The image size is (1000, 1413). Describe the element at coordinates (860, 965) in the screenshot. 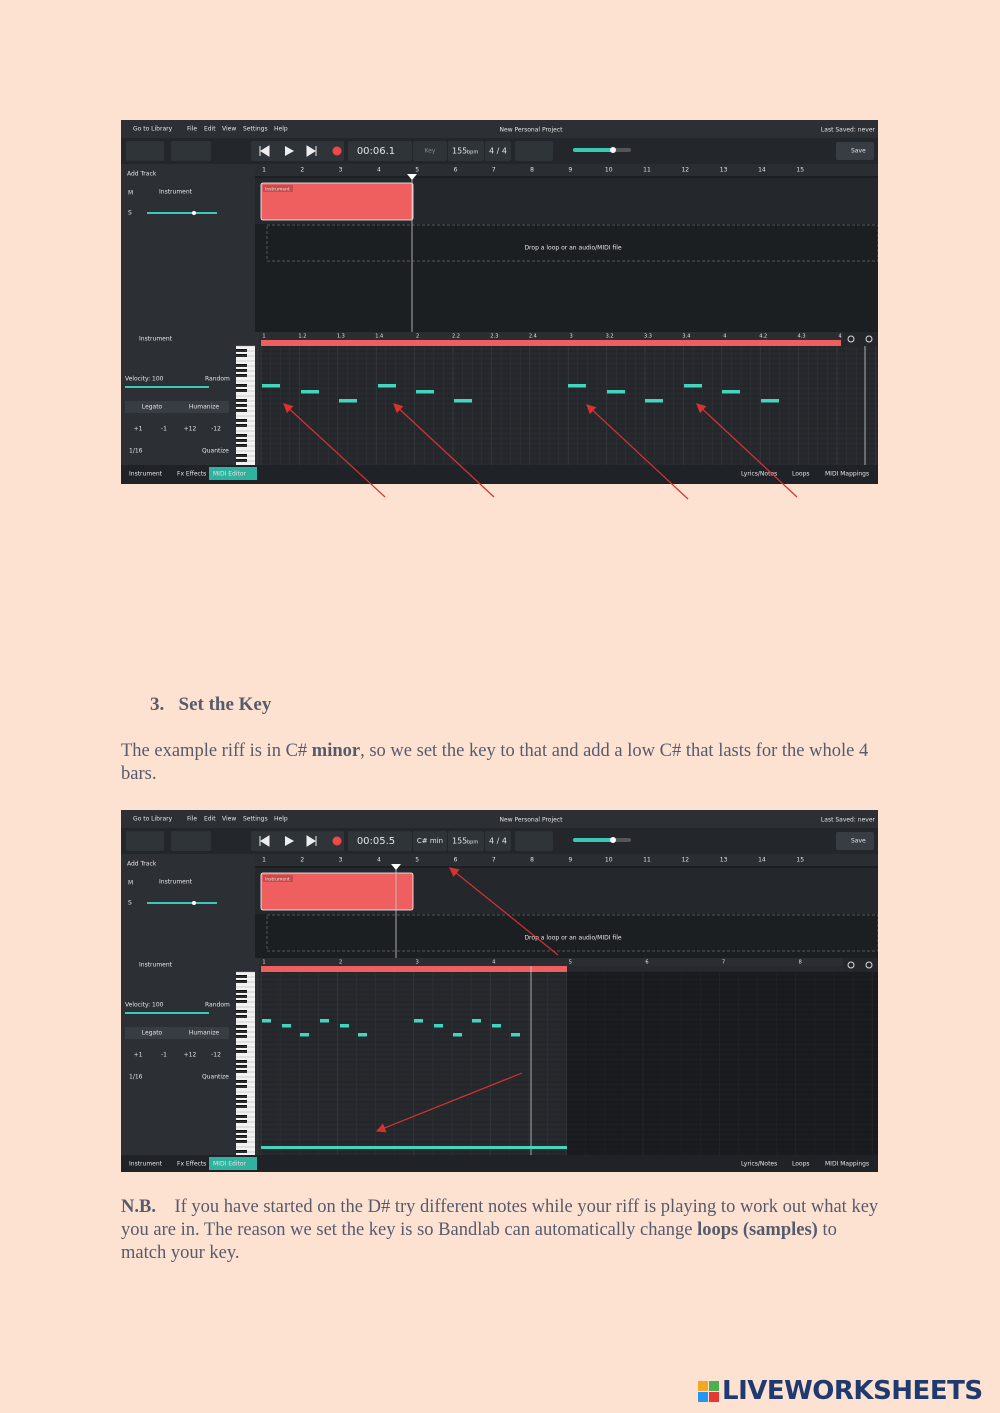

I see `zoom-bg` at that location.